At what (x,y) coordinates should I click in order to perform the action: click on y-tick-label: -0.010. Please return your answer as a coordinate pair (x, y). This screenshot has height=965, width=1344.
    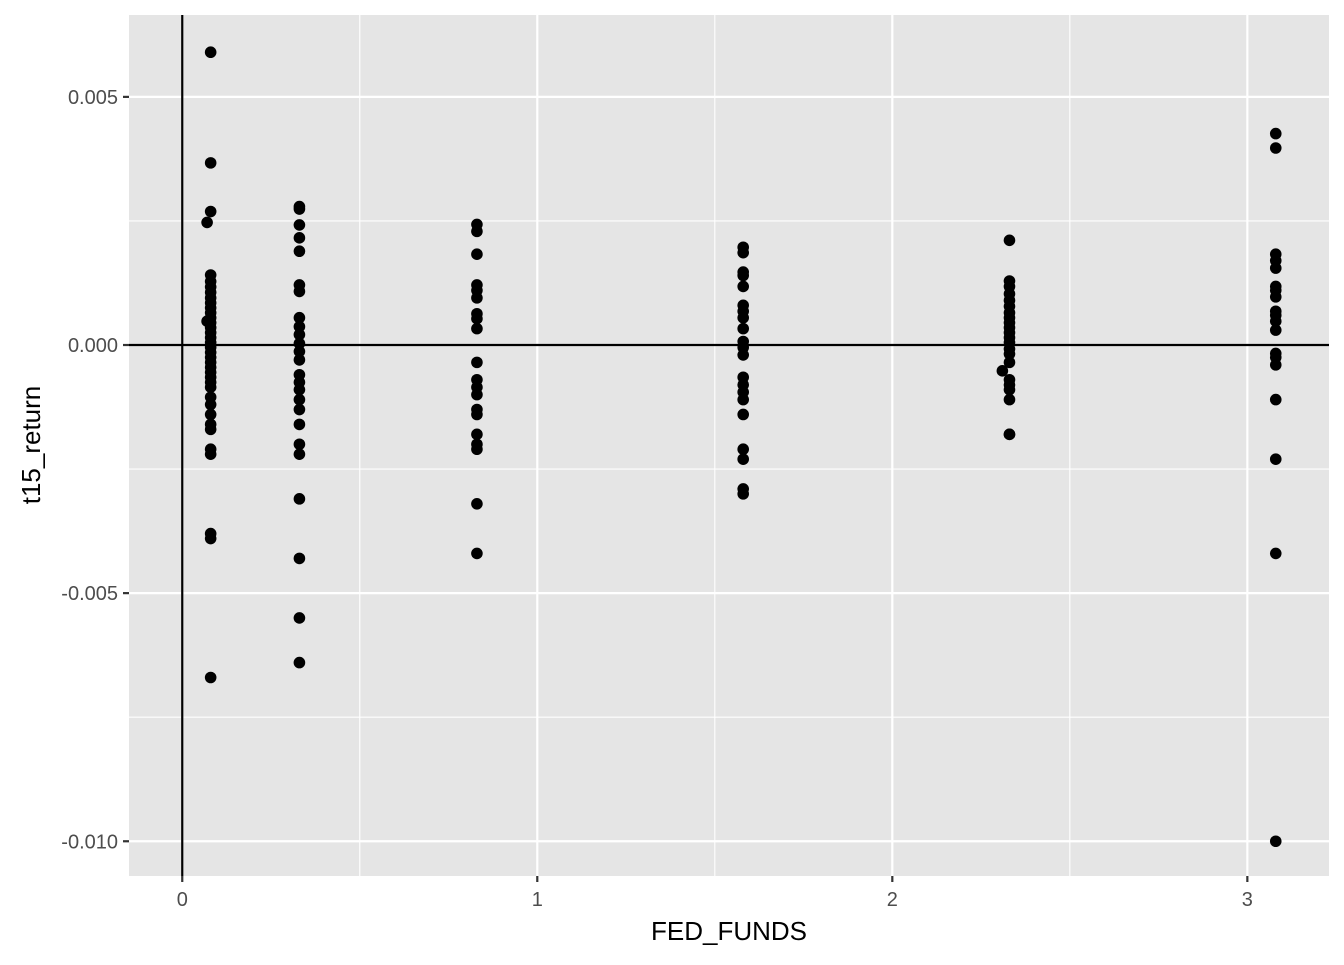
    Looking at the image, I should click on (89, 842).